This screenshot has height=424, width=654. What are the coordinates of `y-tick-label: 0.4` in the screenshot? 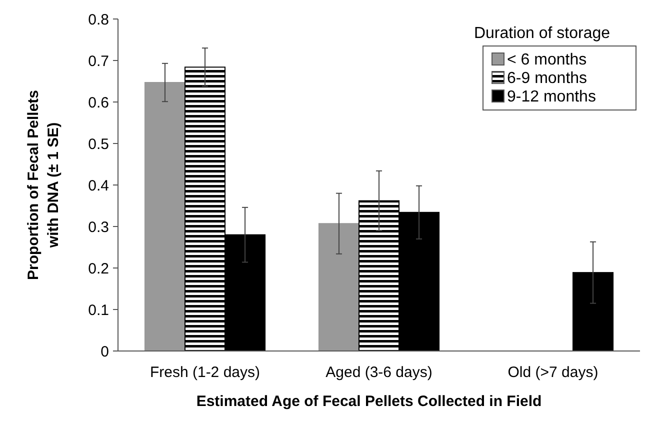 It's located at (98, 185).